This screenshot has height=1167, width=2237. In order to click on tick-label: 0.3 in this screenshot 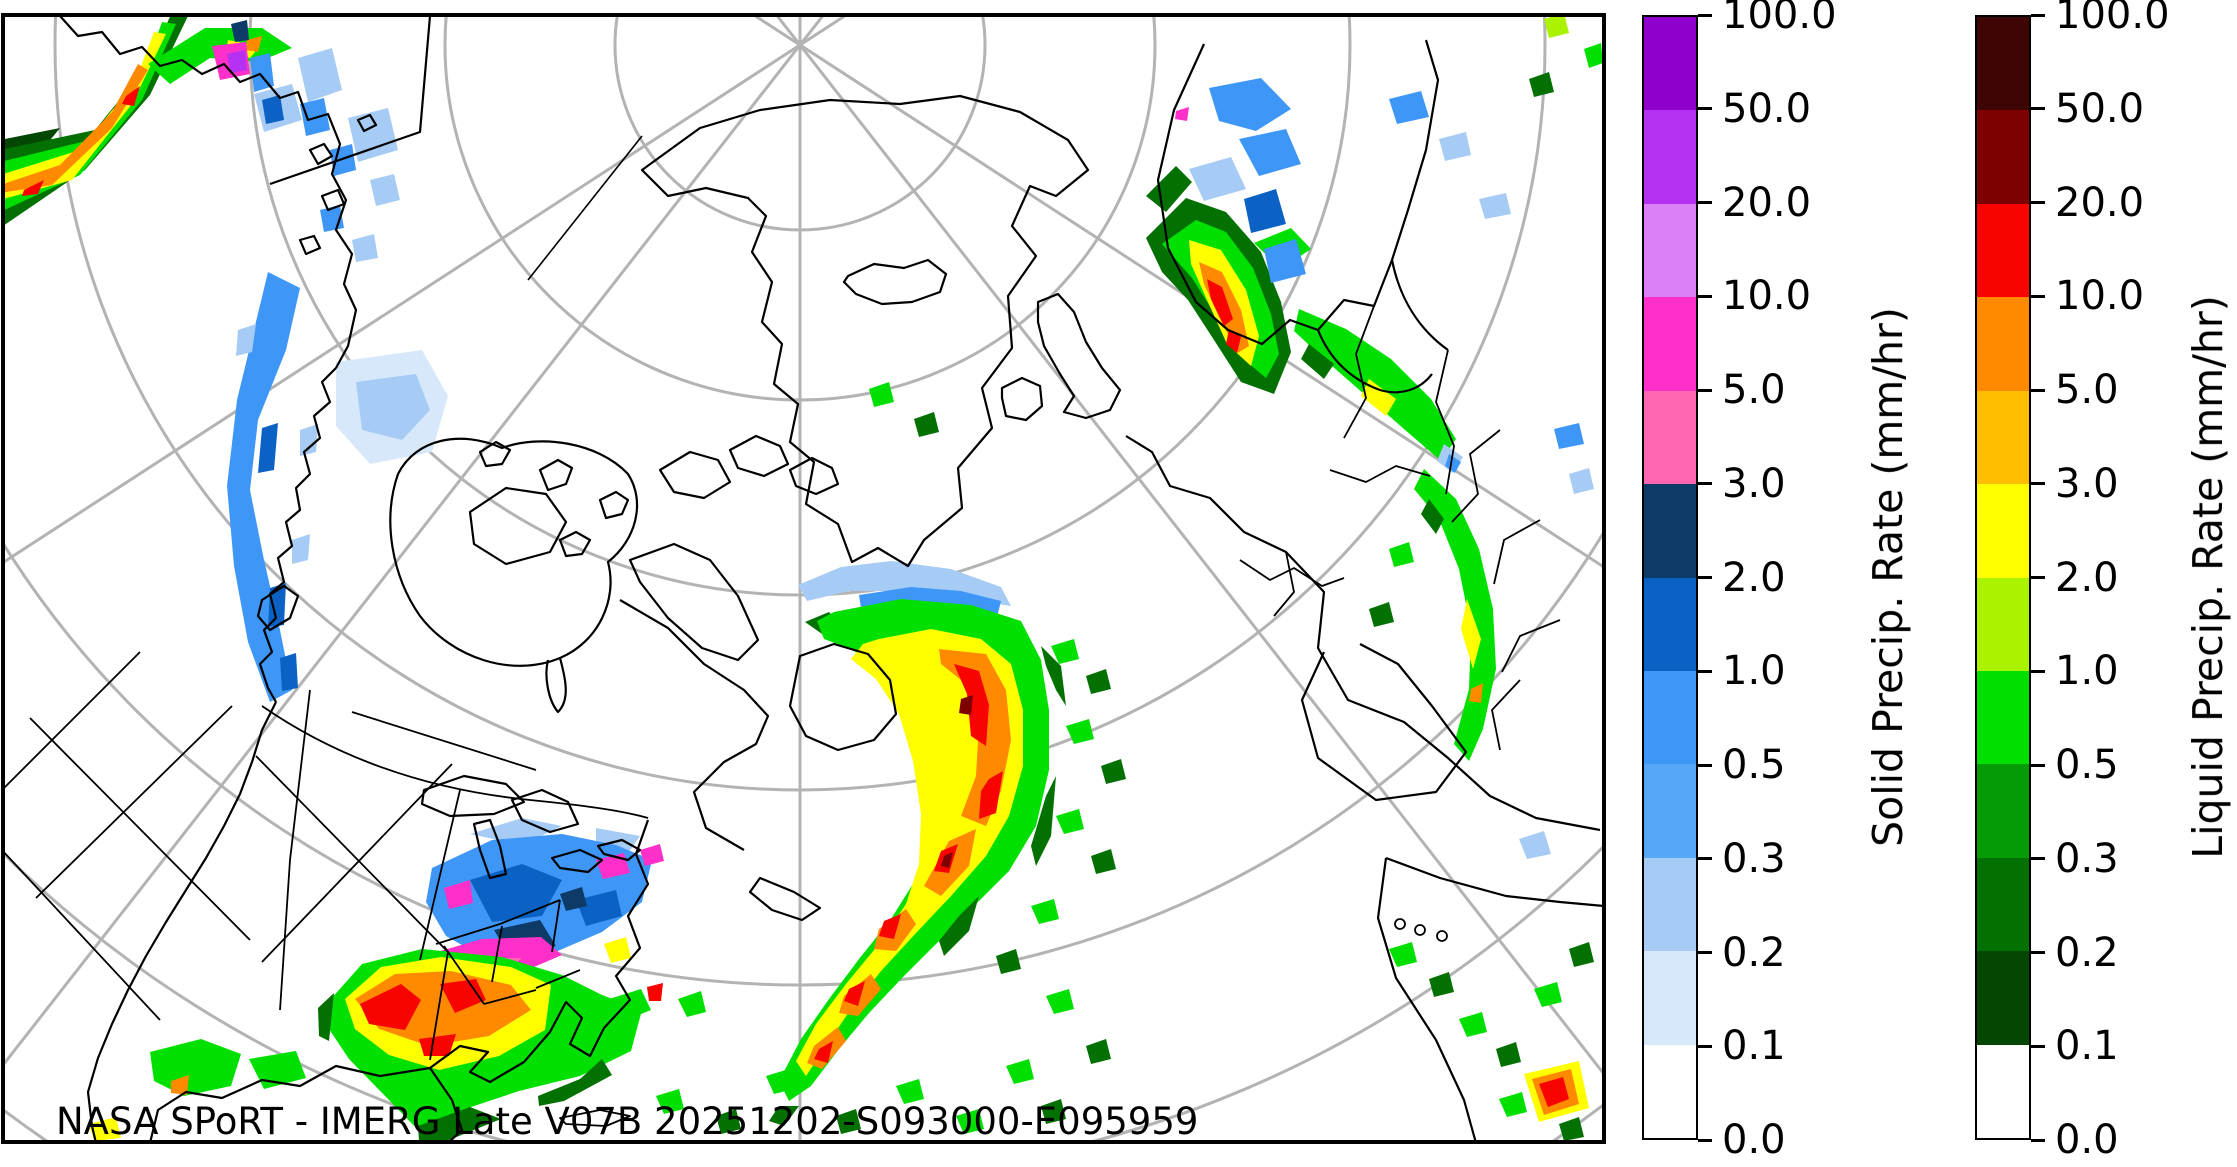, I will do `click(1754, 858)`.